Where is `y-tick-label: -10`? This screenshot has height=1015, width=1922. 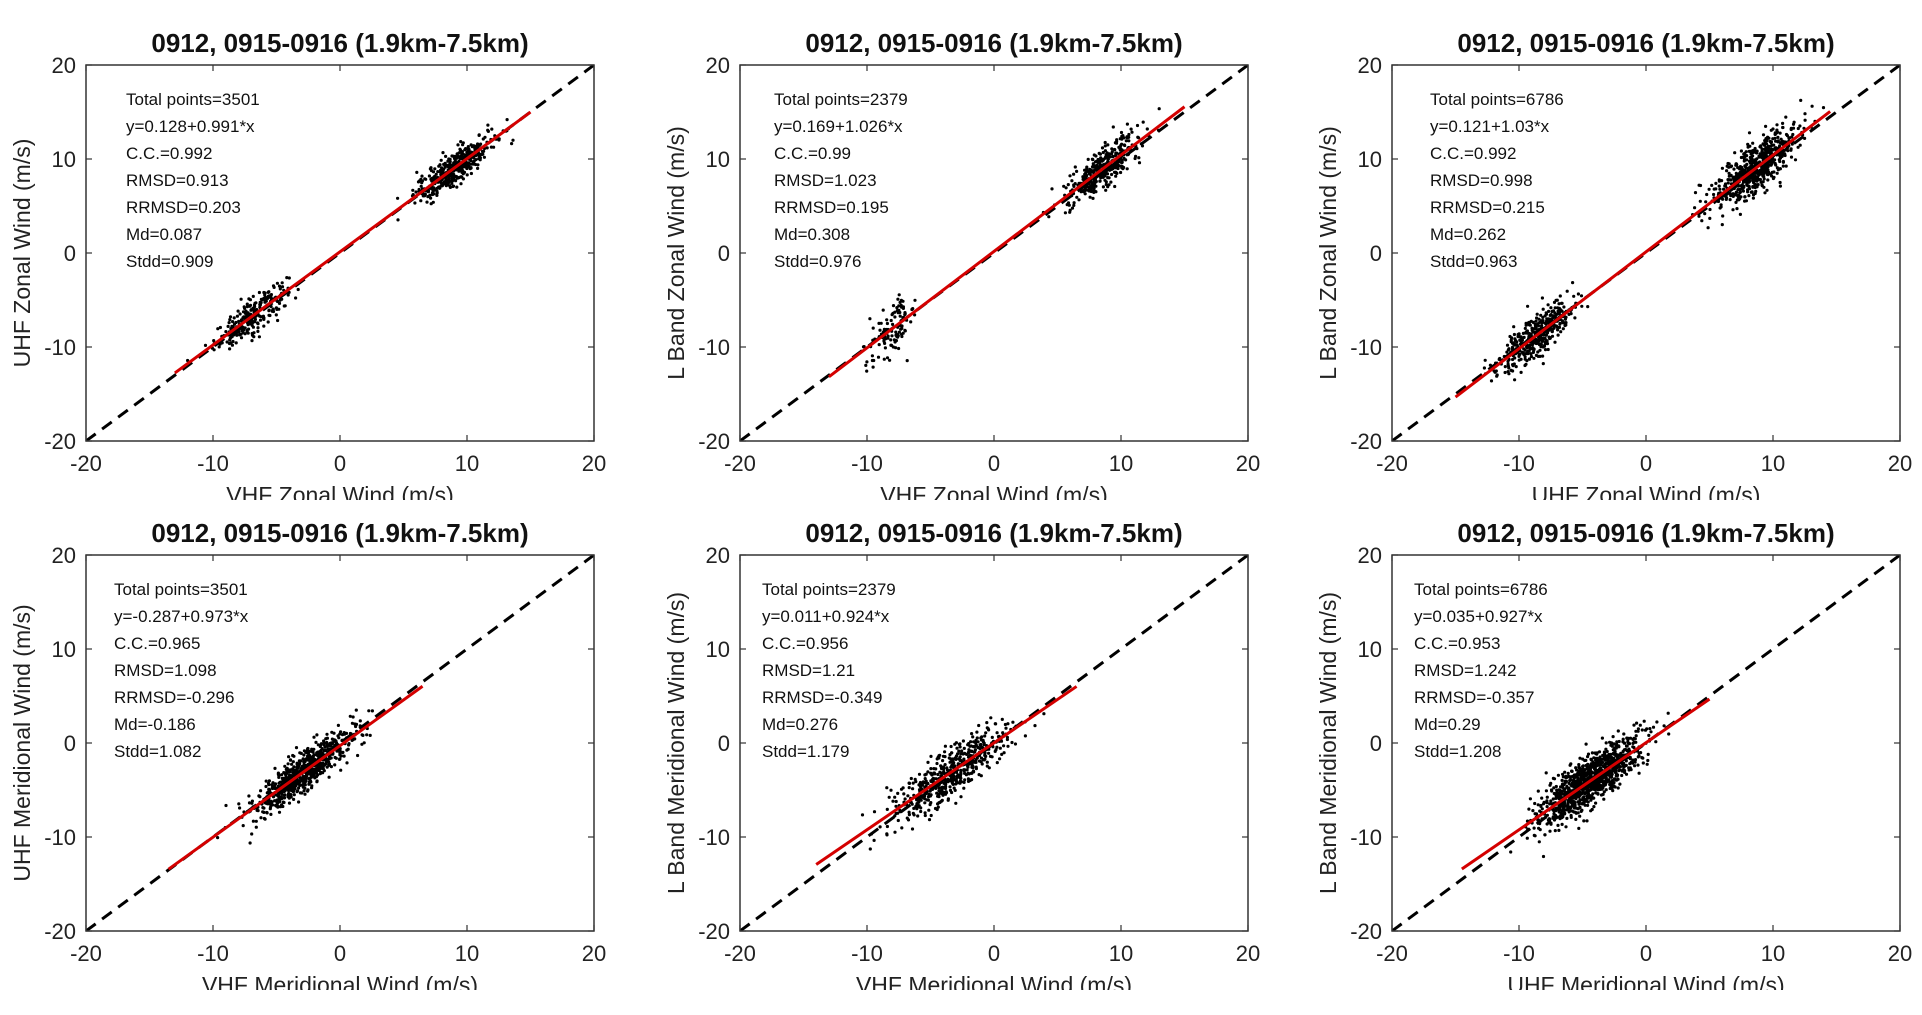
y-tick-label: -10 is located at coordinates (714, 837).